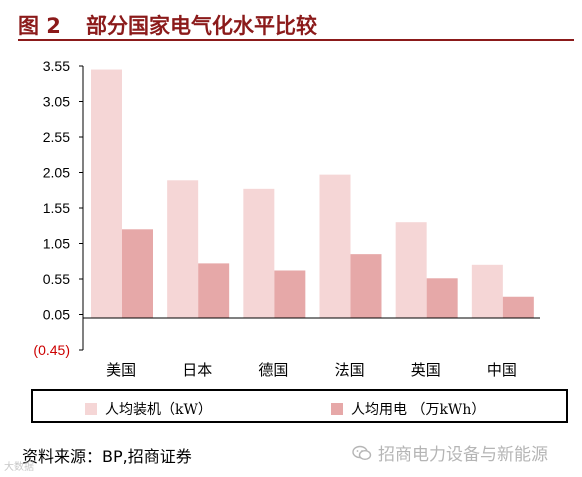  Describe the element at coordinates (91, 409) in the screenshot. I see `legend-swatch-installed` at that location.